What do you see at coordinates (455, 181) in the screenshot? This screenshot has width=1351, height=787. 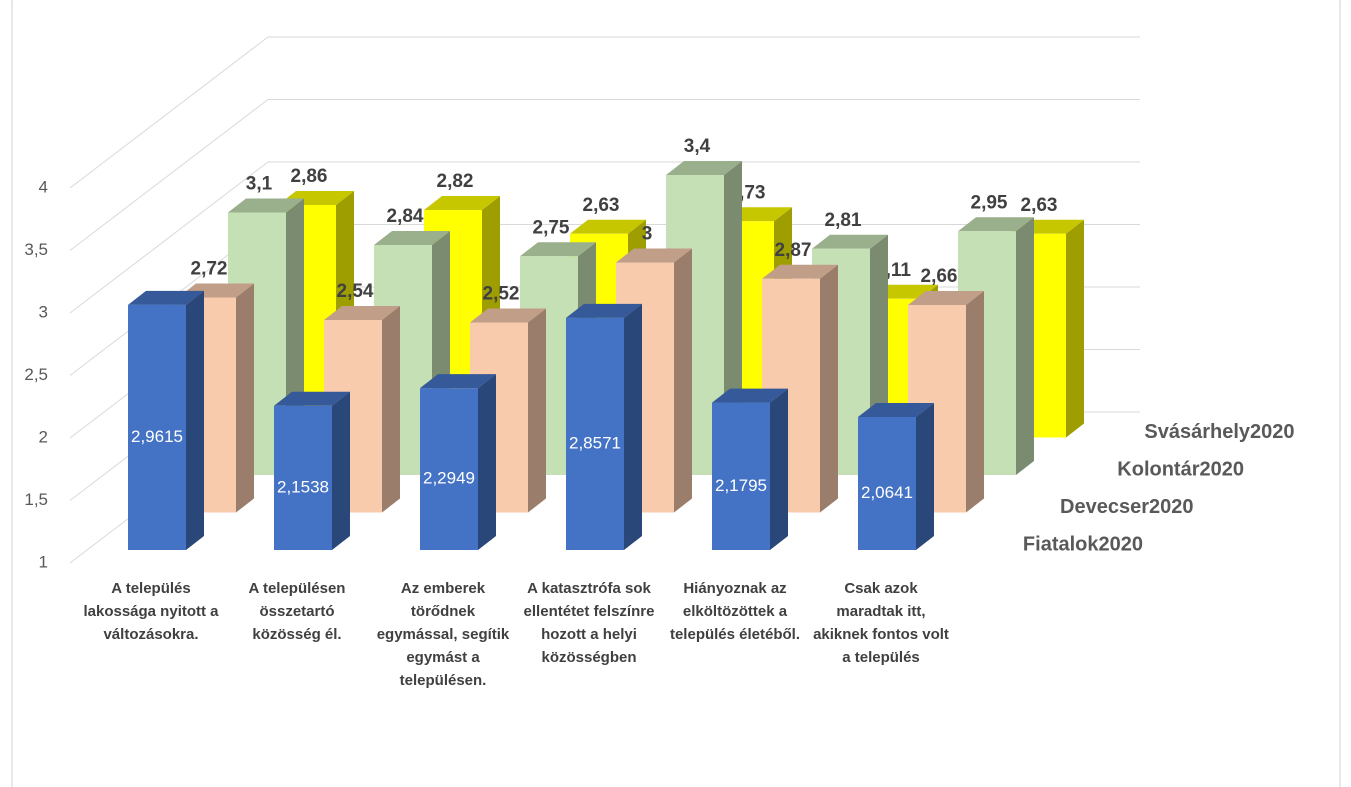 I see `data-label: 2,82` at bounding box center [455, 181].